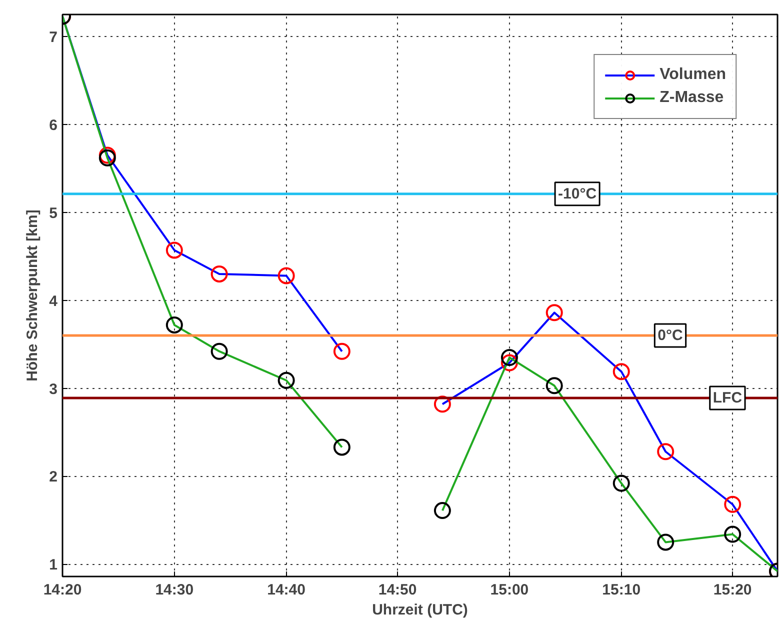 This screenshot has height=622, width=779. What do you see at coordinates (692, 98) in the screenshot?
I see `legend-label: Z-Masse` at bounding box center [692, 98].